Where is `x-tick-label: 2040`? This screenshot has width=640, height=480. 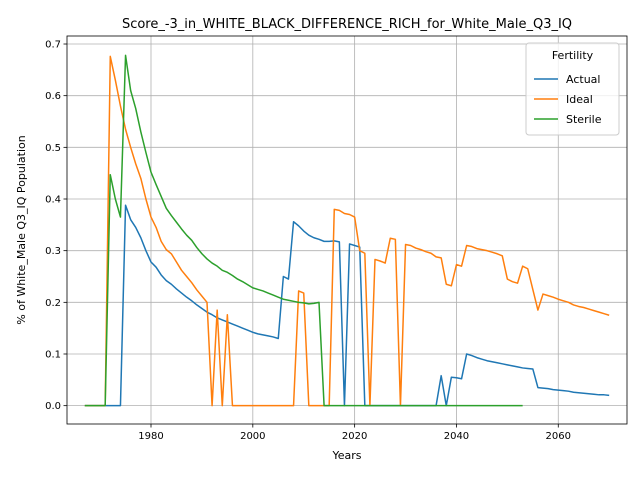
x-tick-label: 2040 is located at coordinates (456, 436).